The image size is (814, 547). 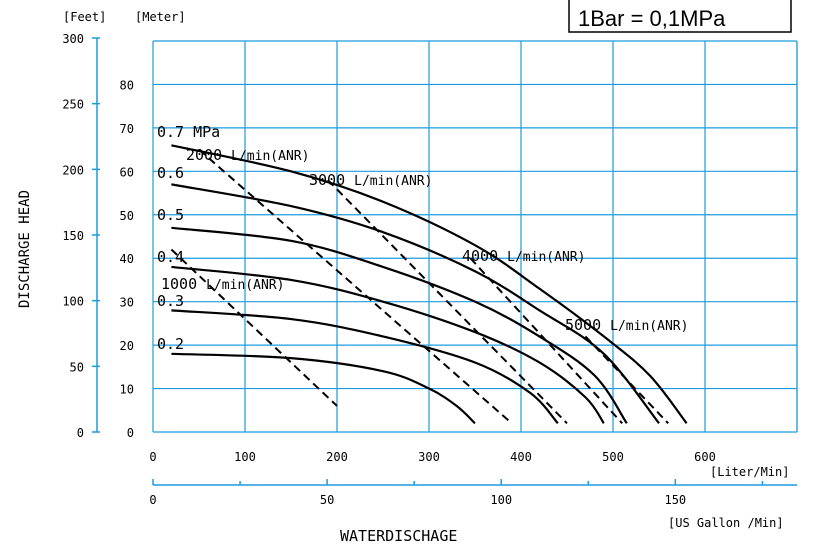 What do you see at coordinates (127, 346) in the screenshot?
I see `meter-tick-label: 20` at bounding box center [127, 346].